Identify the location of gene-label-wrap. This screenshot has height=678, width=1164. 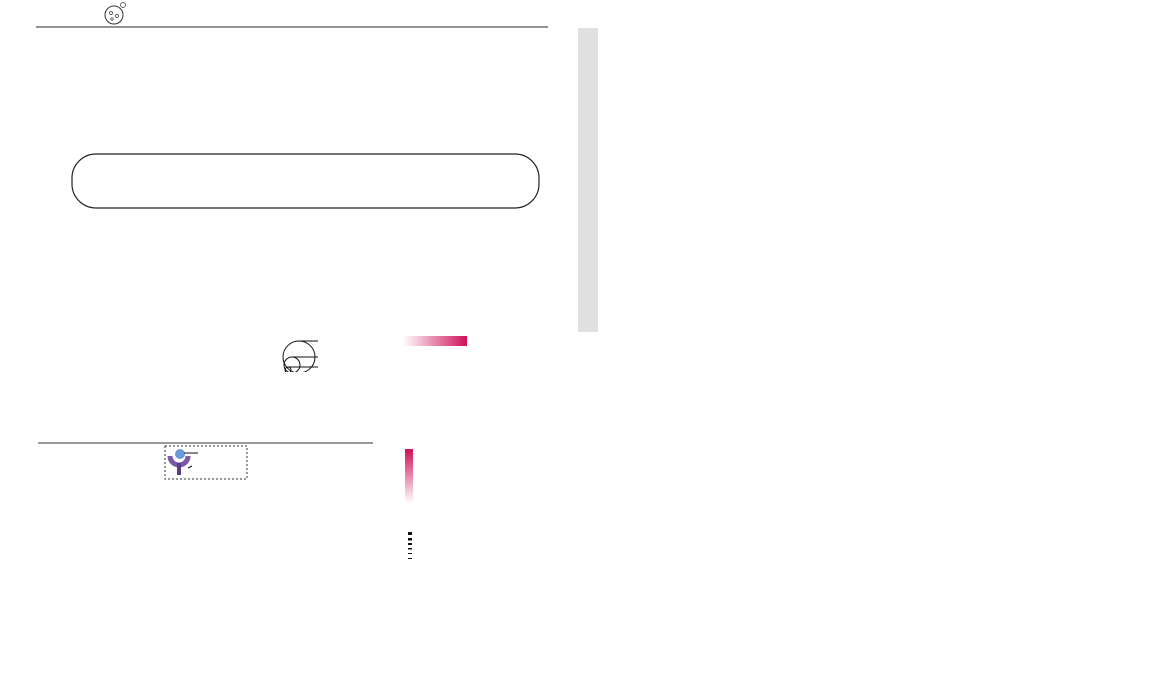
(588, 180).